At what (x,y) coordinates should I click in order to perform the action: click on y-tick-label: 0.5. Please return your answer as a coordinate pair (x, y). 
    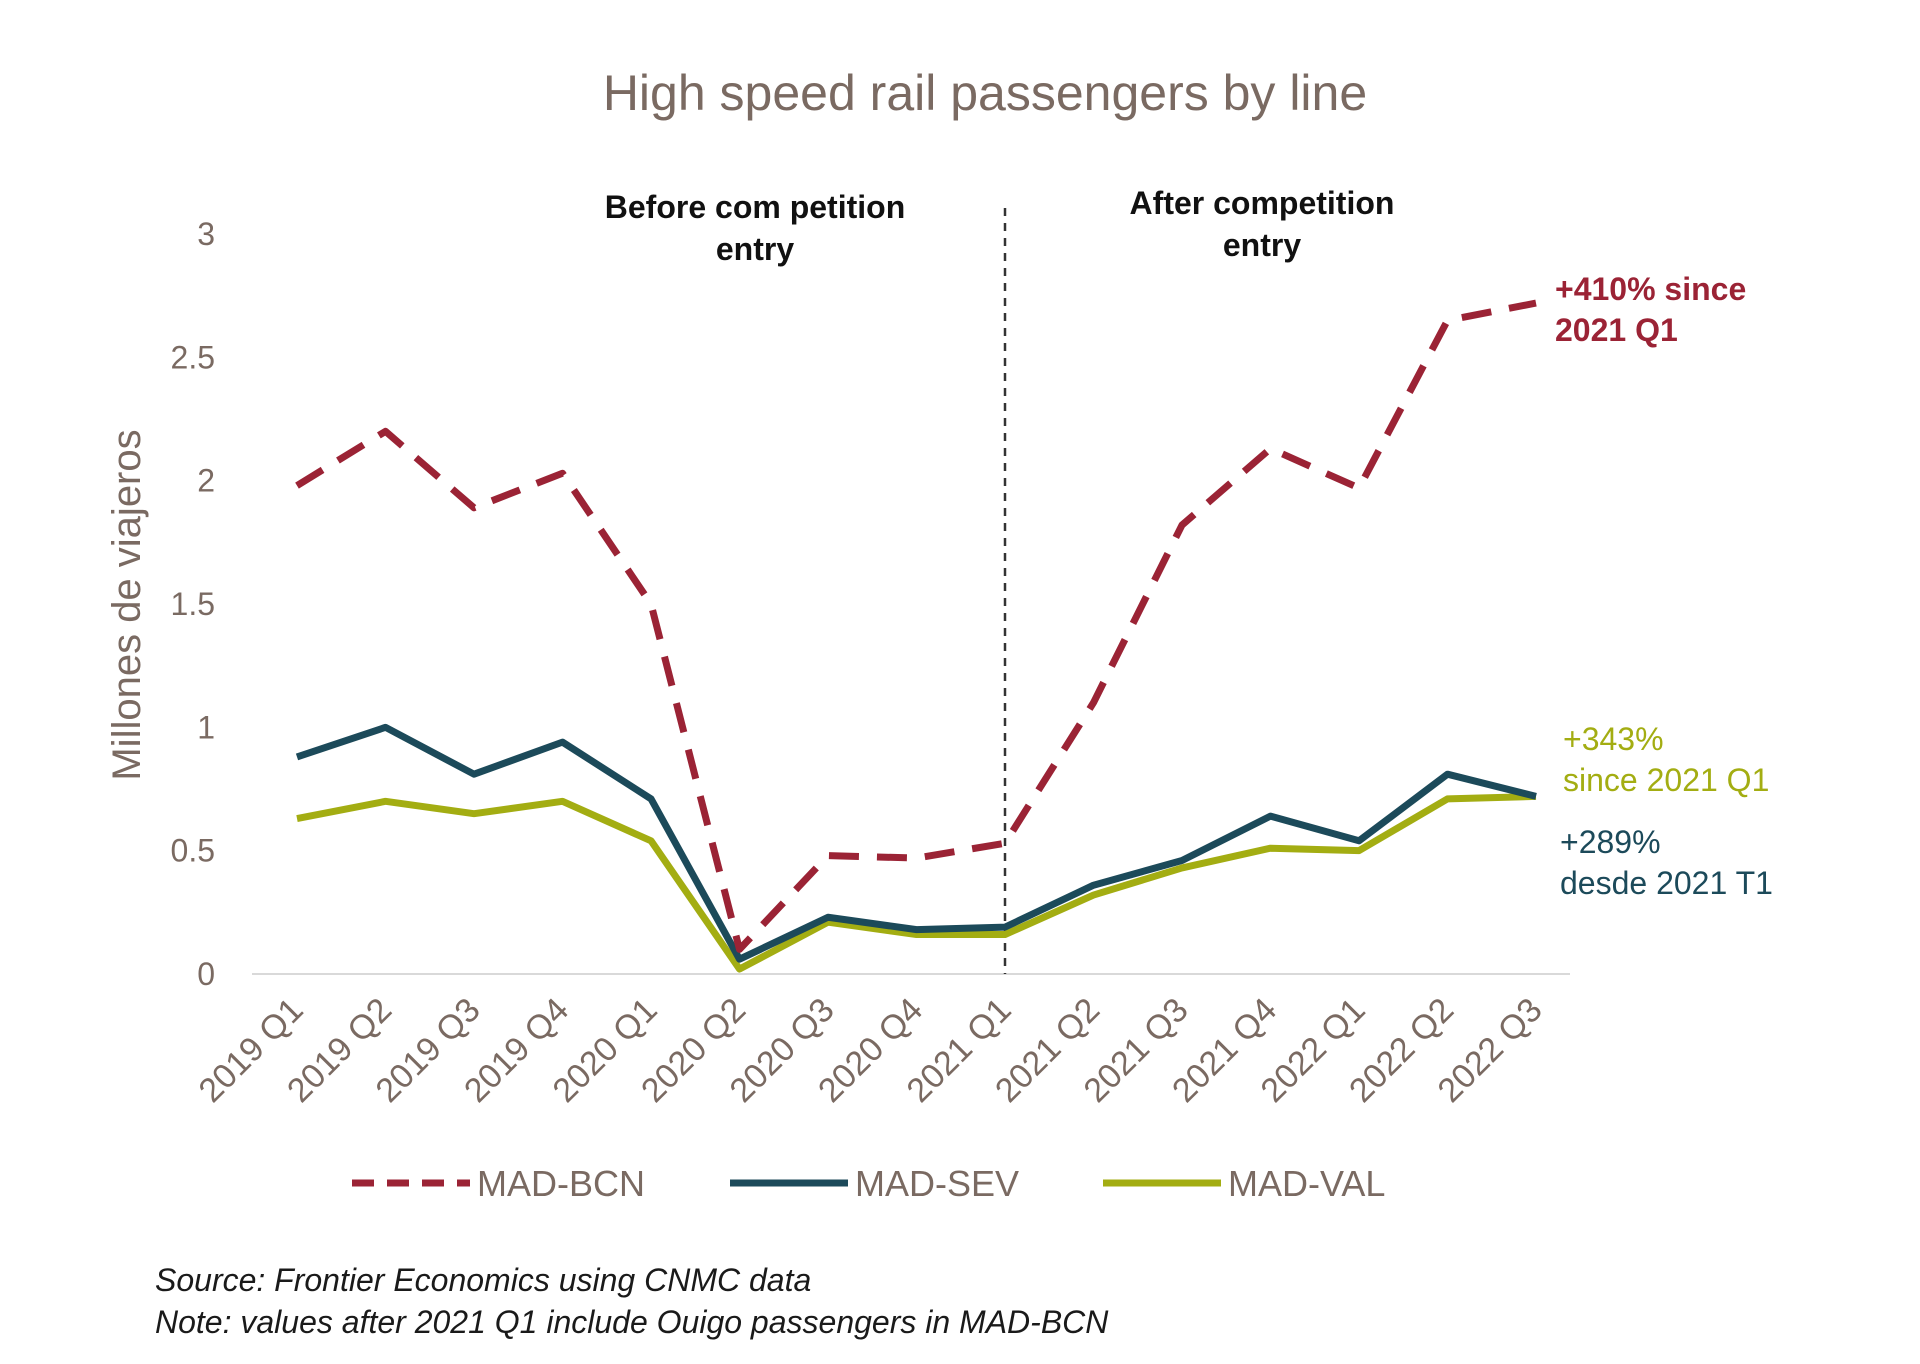
    Looking at the image, I should click on (193, 851).